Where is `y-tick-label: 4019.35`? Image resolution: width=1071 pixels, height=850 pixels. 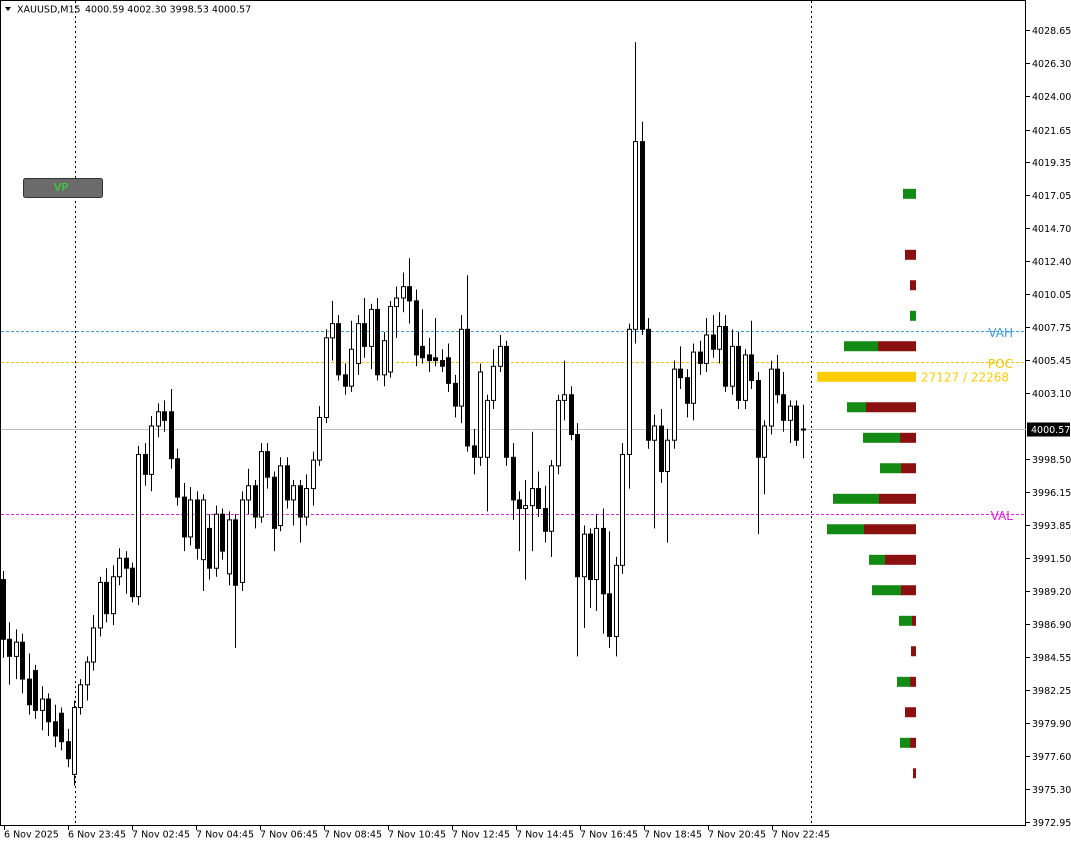 y-tick-label: 4019.35 is located at coordinates (1051, 163).